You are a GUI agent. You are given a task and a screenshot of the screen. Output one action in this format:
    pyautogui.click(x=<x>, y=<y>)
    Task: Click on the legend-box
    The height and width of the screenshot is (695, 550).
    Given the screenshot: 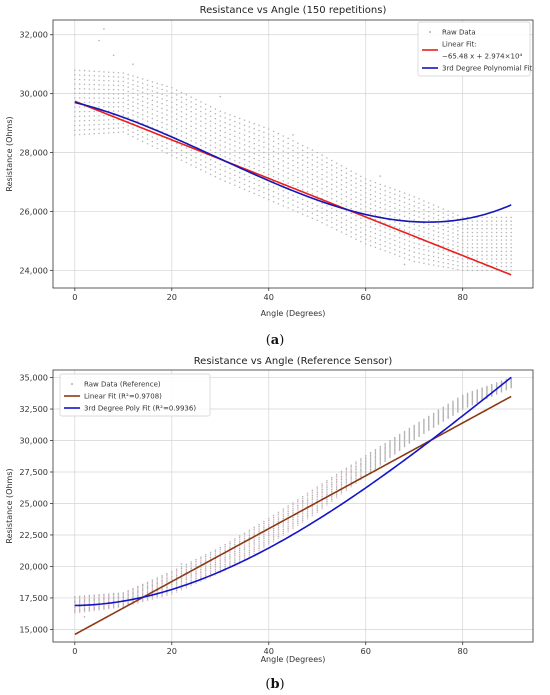 What is the action you would take?
    pyautogui.click(x=474, y=49)
    